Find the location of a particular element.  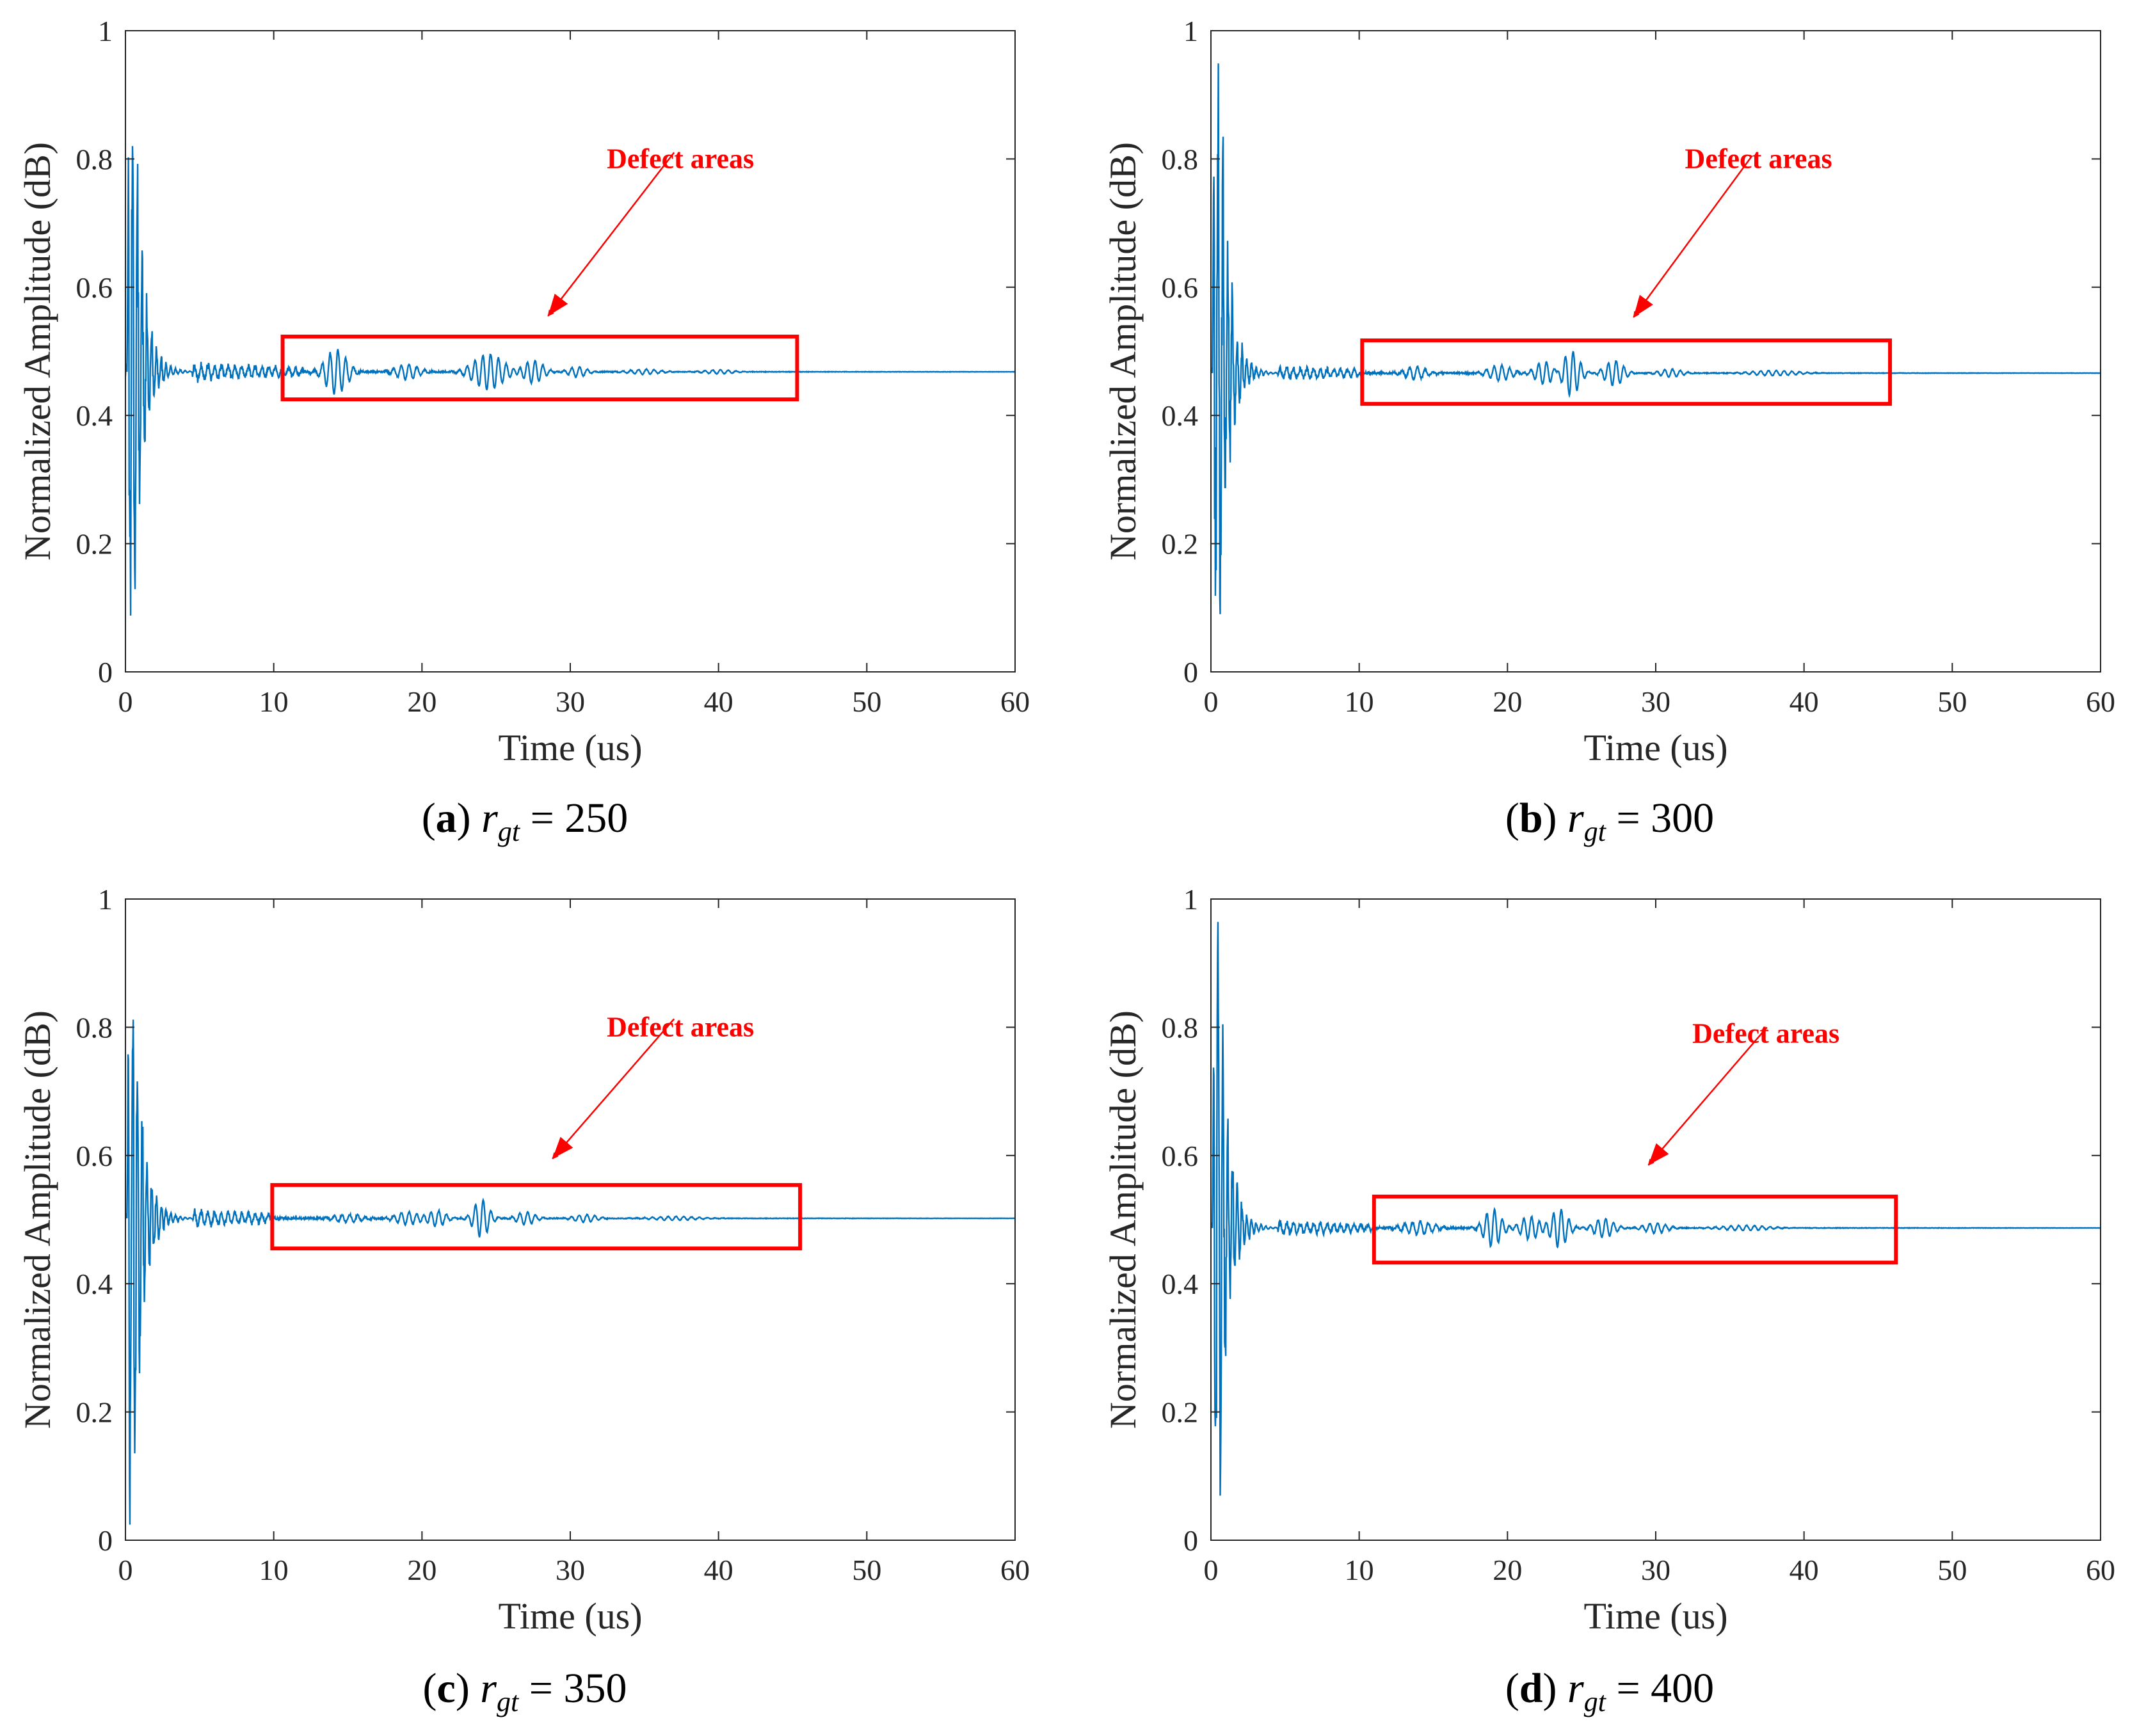

panel-caption: (b) rgt = 300 is located at coordinates (1609, 821).